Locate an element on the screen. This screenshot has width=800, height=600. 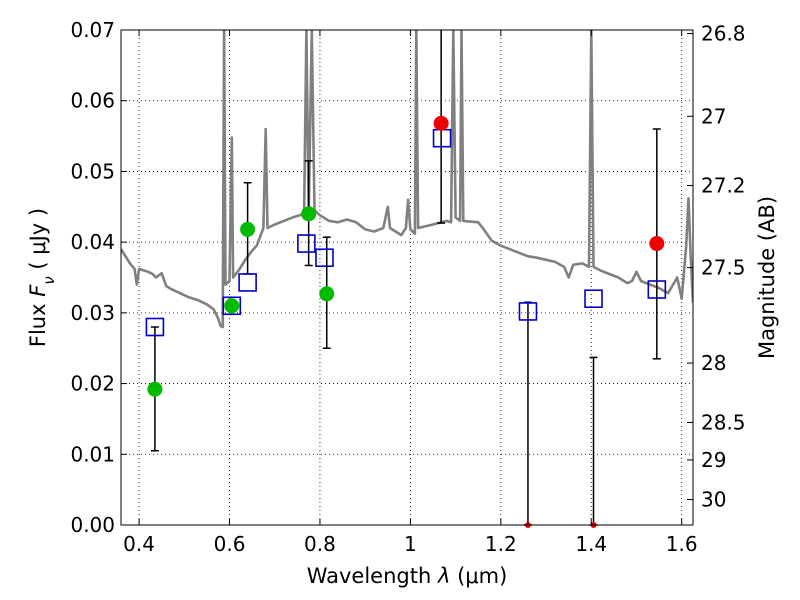
magnitude-tick-label: 30 is located at coordinates (713, 500).